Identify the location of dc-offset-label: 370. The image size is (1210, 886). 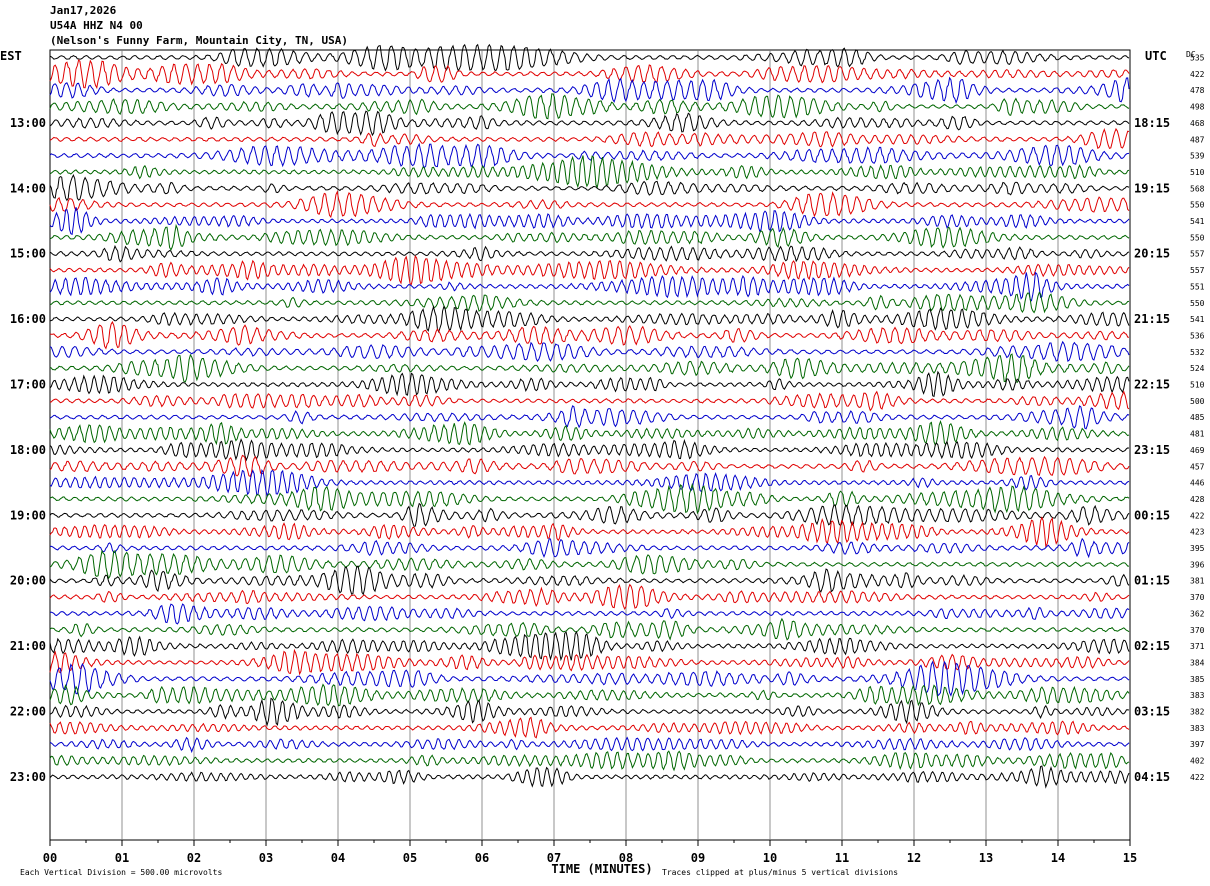
(1197, 597).